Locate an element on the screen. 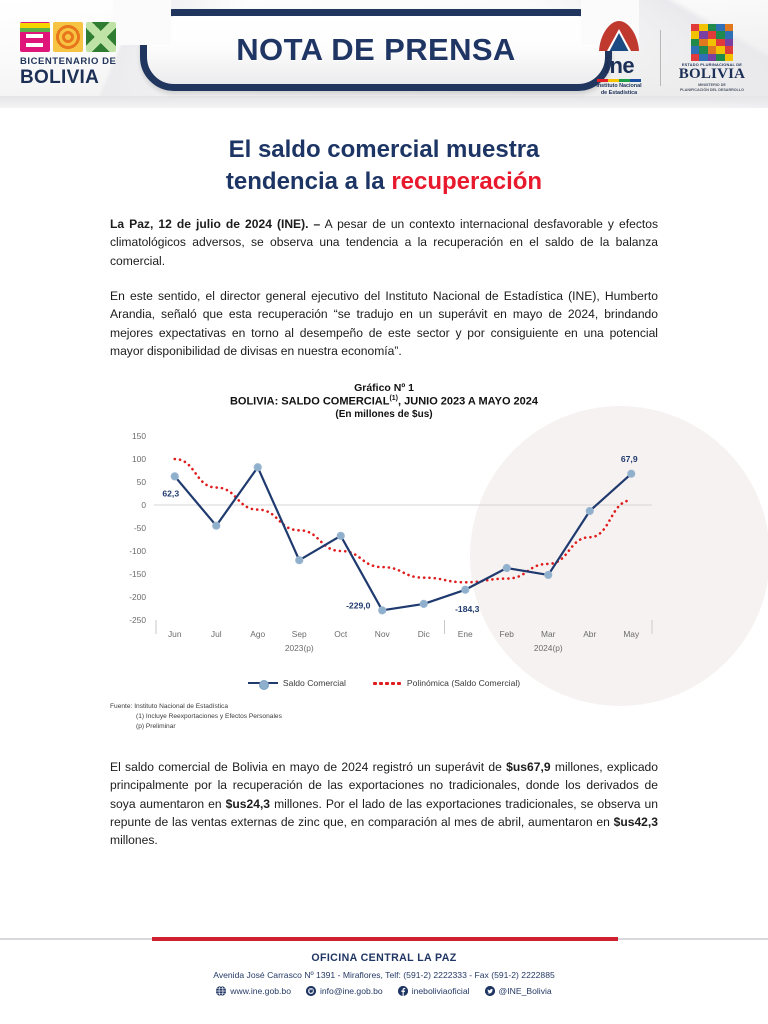 This screenshot has height=1024, width=768. svg-text: -100 is located at coordinates (137, 551).